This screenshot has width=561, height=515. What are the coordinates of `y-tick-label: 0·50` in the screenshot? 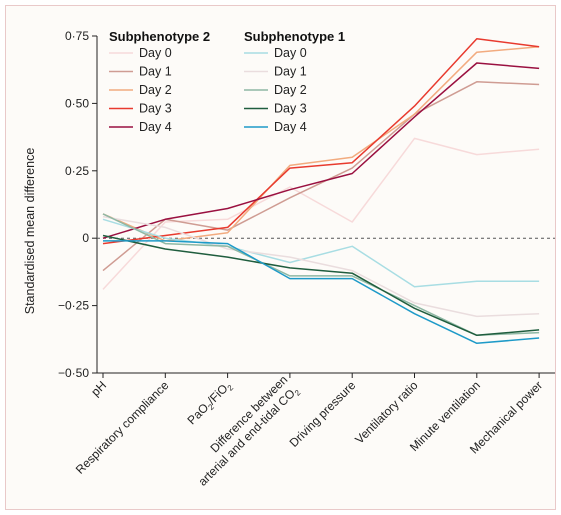 It's located at (77, 103).